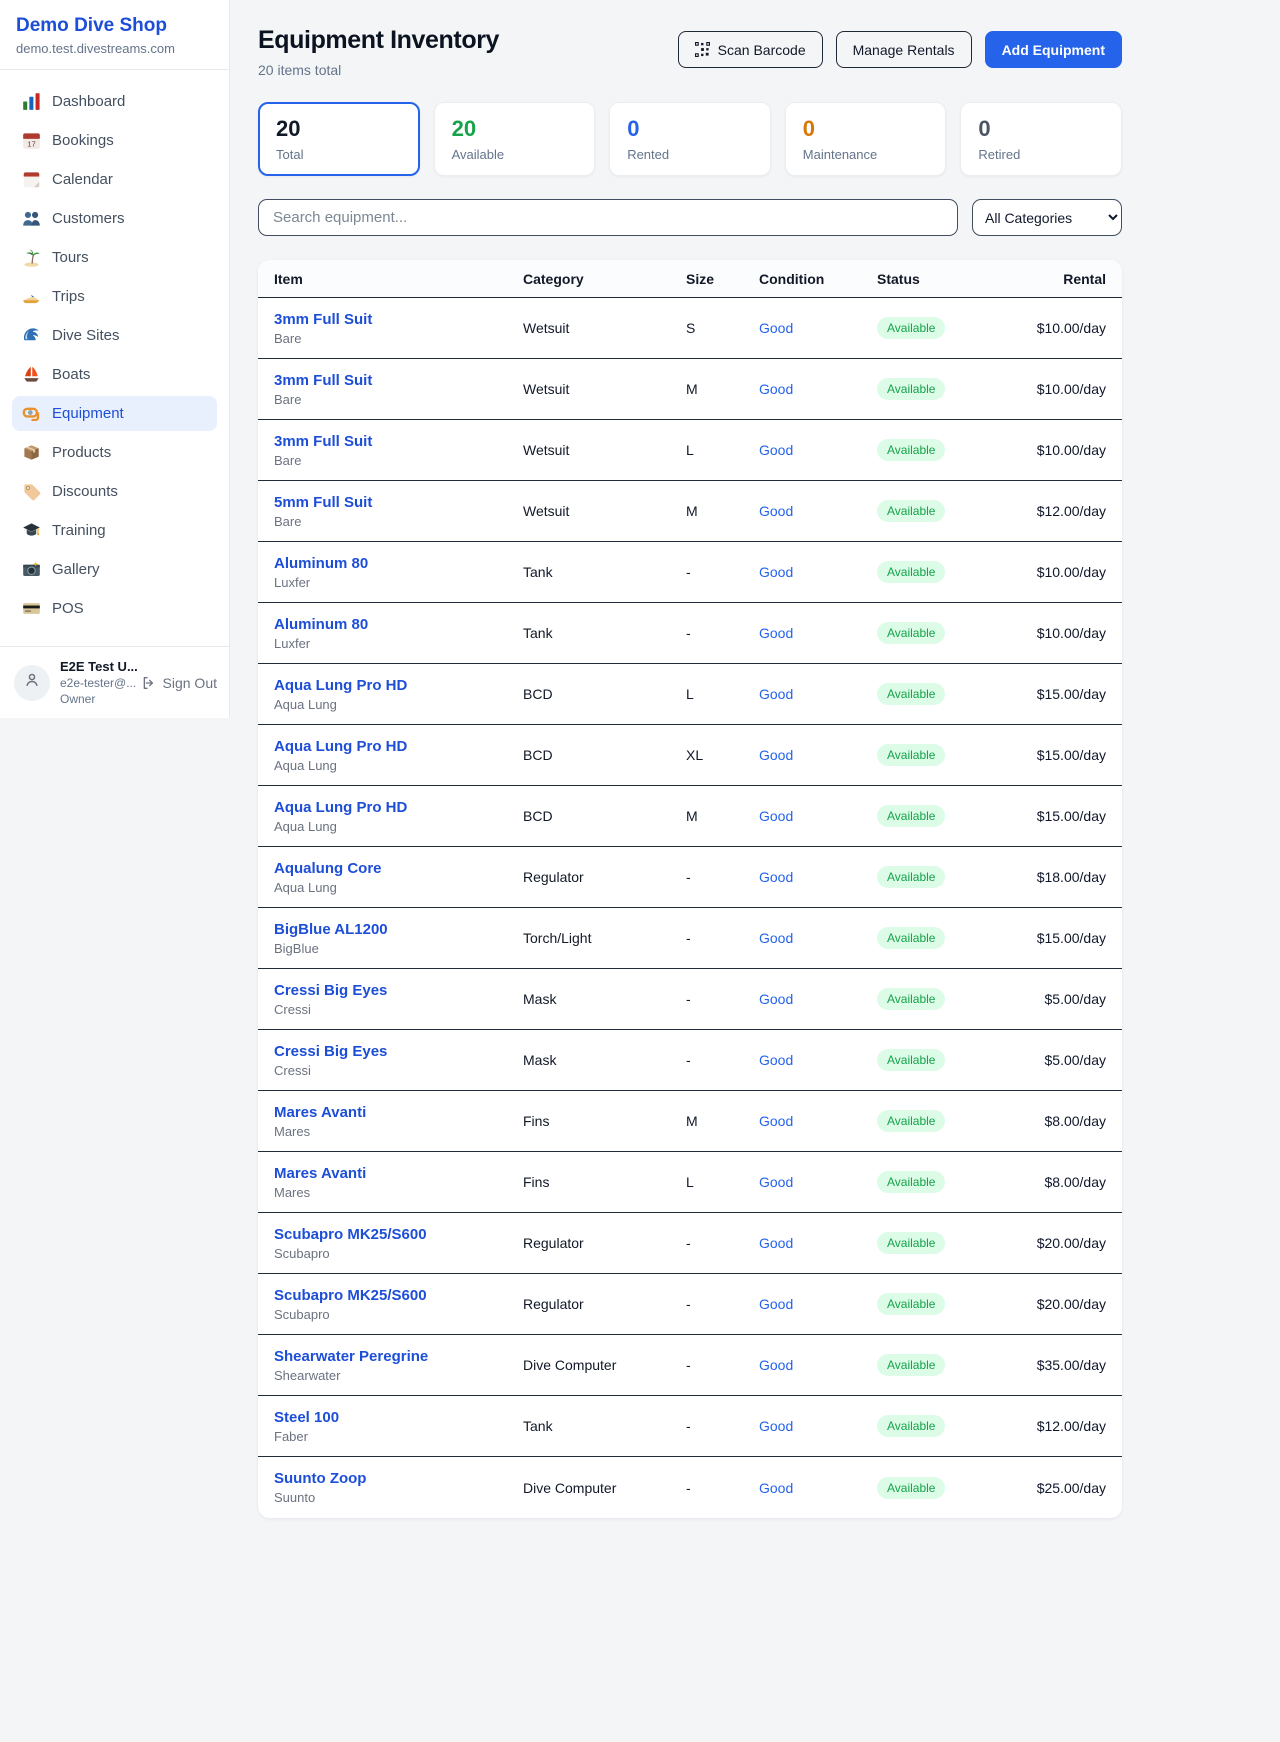 The height and width of the screenshot is (1742, 1280). What do you see at coordinates (114, 452) in the screenshot?
I see `sidebar-item-products: Products` at bounding box center [114, 452].